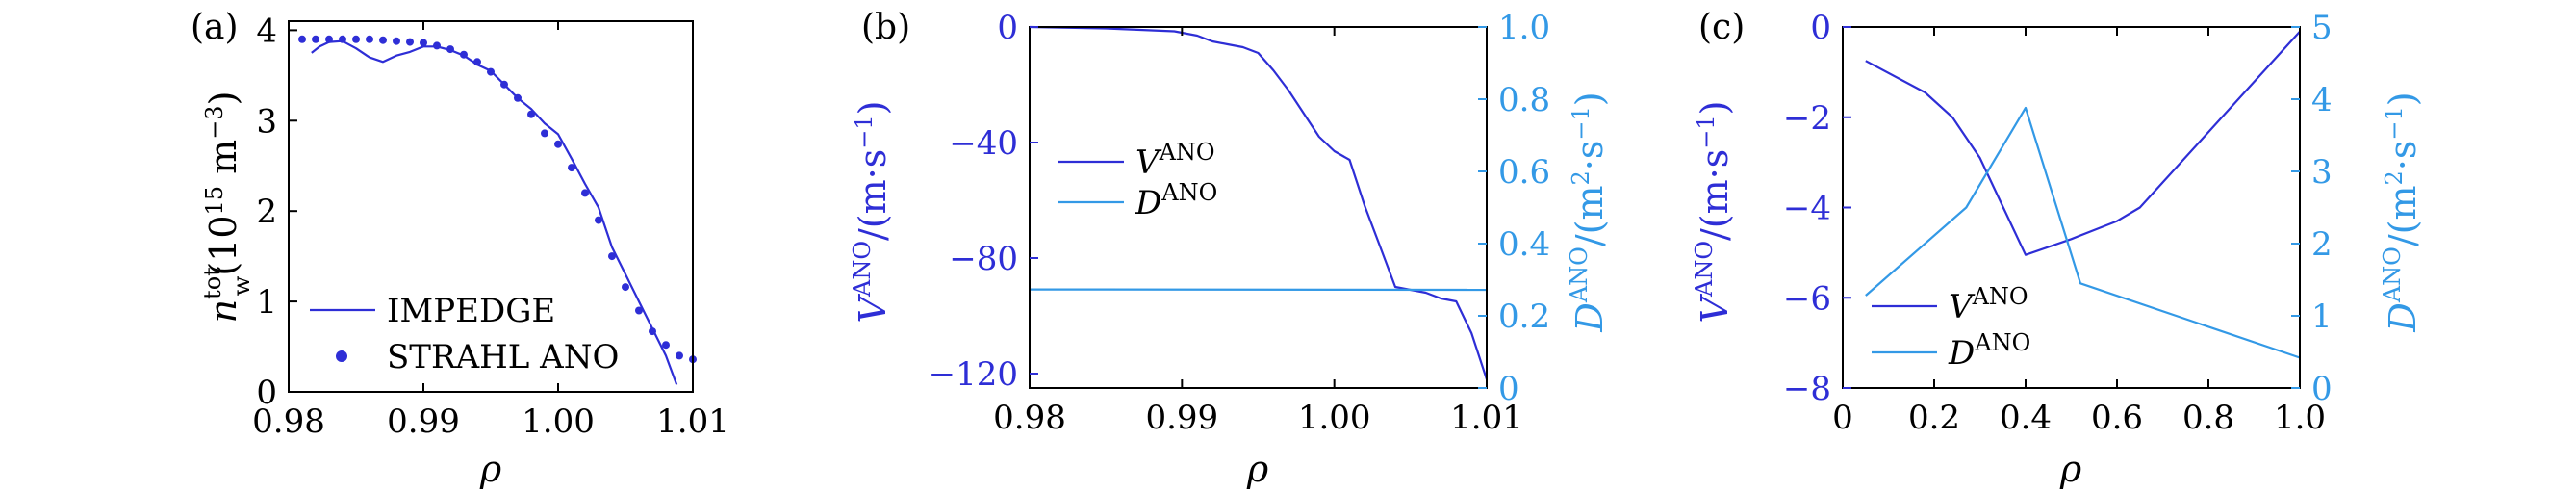 This screenshot has width=2576, height=493. I want to click on panel-b-plot-area, so click(1259, 202).